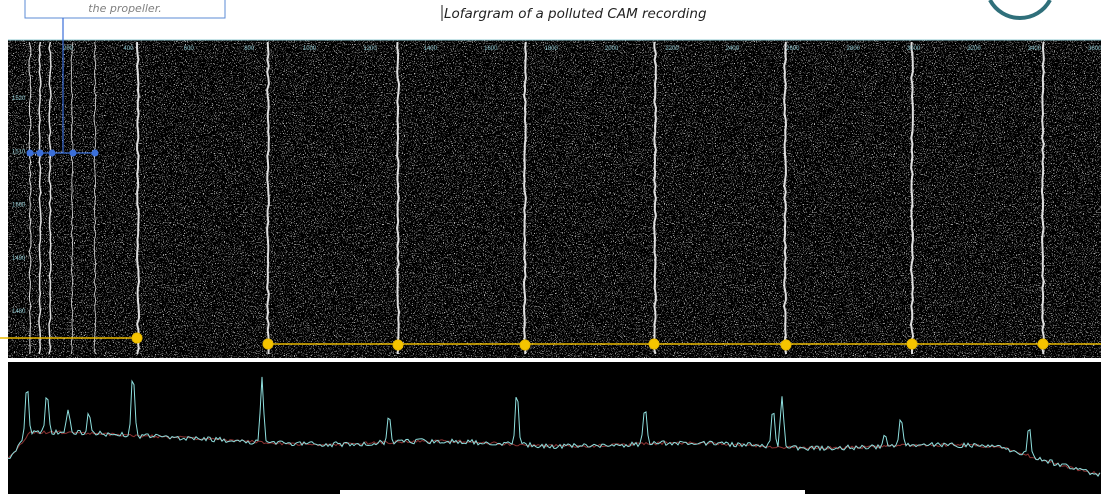  I want to click on x-axis-label: 3200, so click(974, 49).